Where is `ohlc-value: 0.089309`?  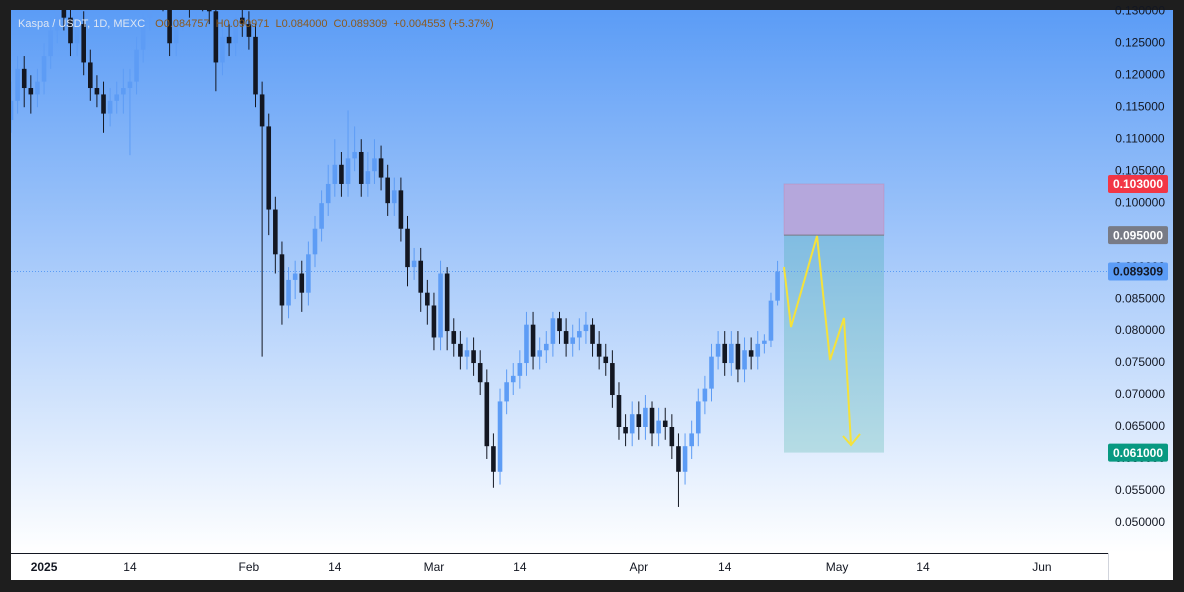
ohlc-value: 0.089309 is located at coordinates (364, 24).